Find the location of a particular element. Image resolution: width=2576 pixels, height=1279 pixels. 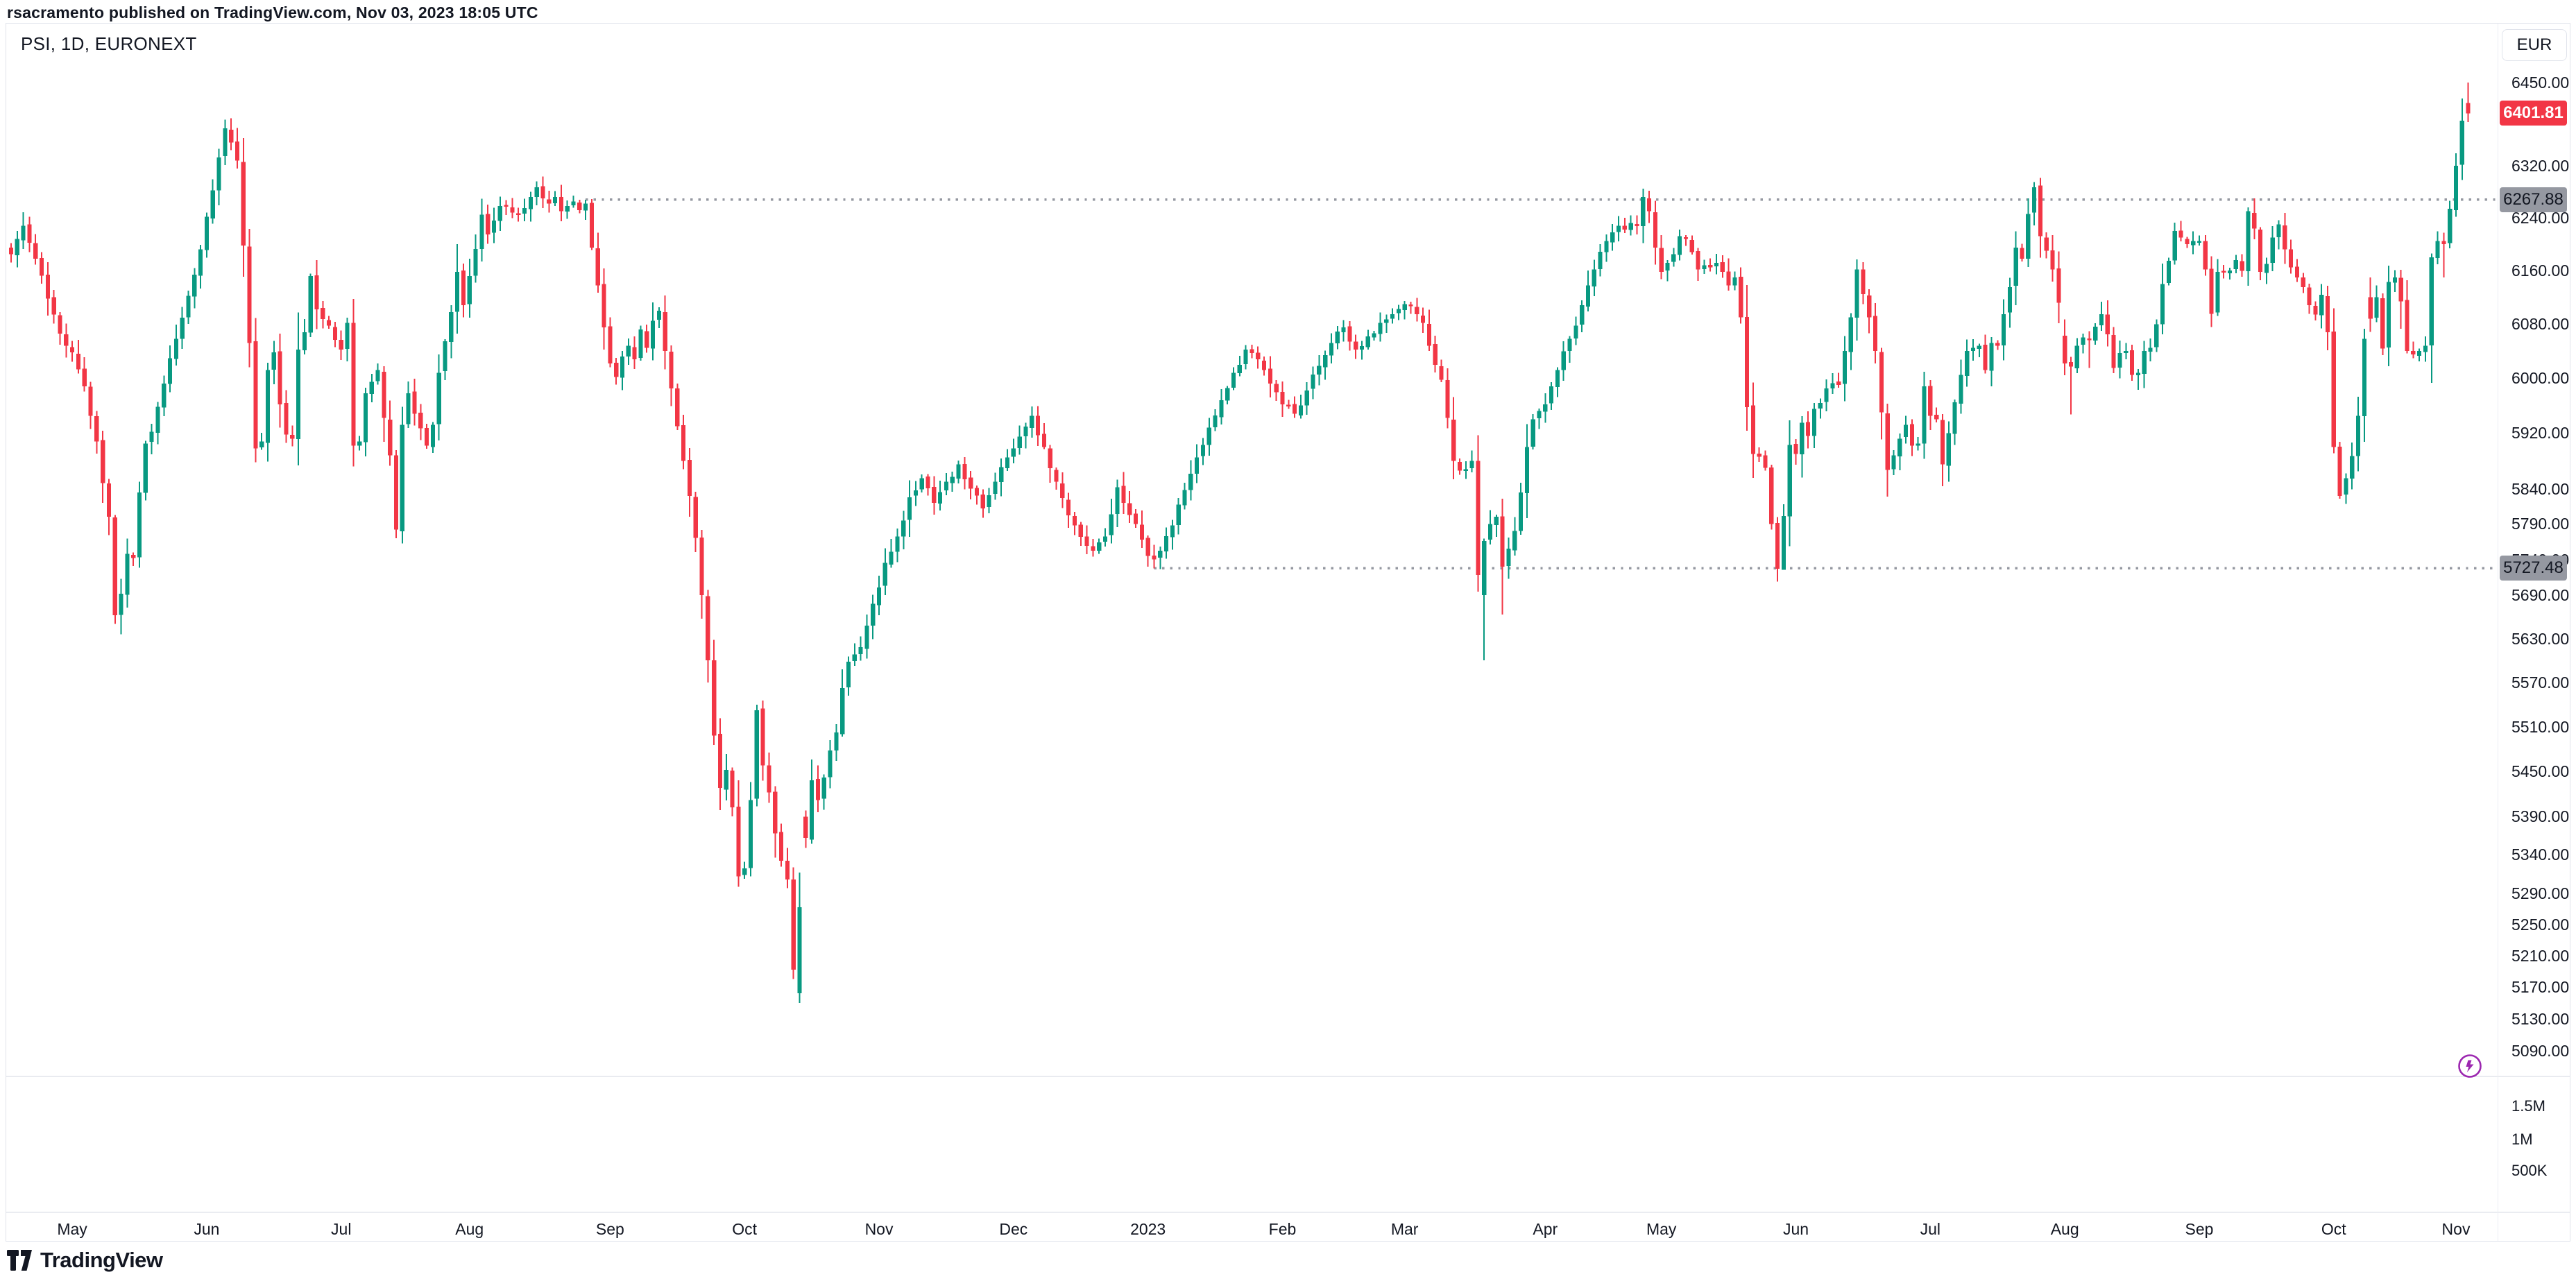

price-tick-label: 5390.00 is located at coordinates (2540, 816).